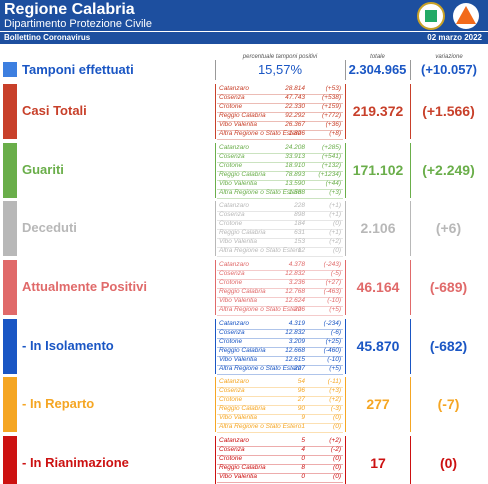 This screenshot has height=484, width=488. I want to click on province-value: 4.378, so click(296, 264).